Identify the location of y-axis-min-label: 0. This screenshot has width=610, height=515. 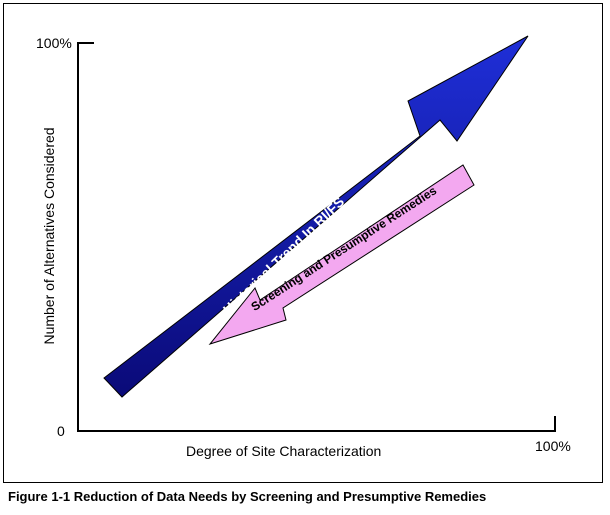
(61, 431).